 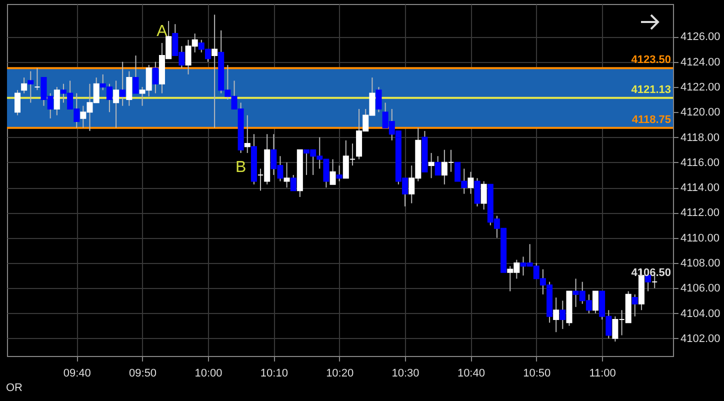 I want to click on annotation: A, so click(x=162, y=31).